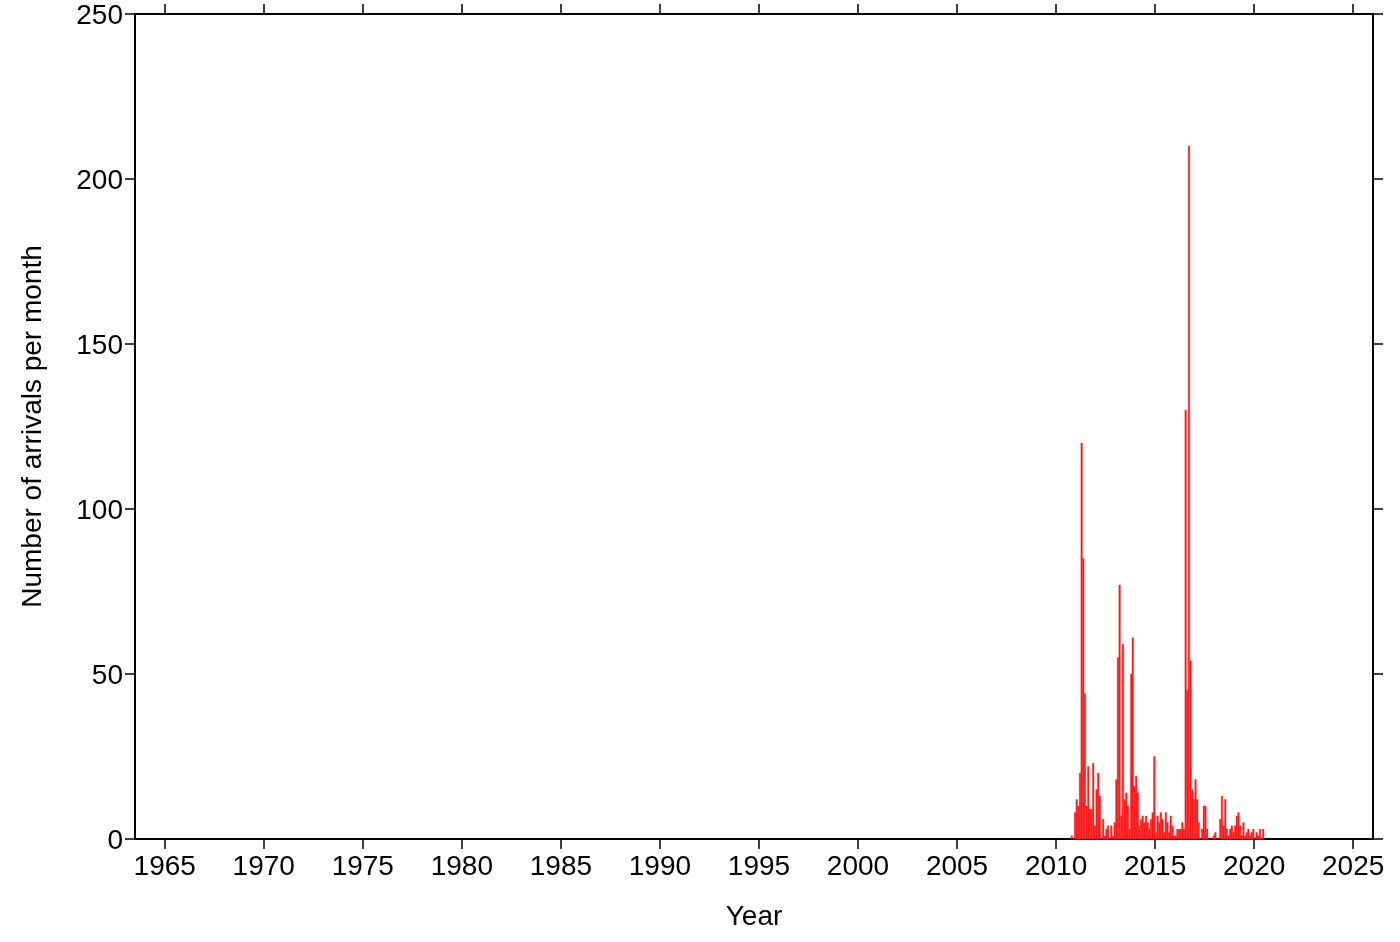 Image resolution: width=1400 pixels, height=942 pixels. Describe the element at coordinates (99, 179) in the screenshot. I see `y-tick-label: 200` at that location.